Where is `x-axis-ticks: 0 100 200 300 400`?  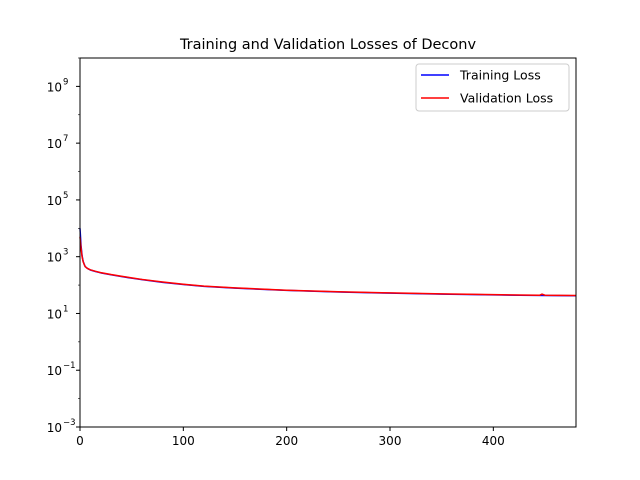 x-axis-ticks: 0 100 200 300 400 is located at coordinates (290, 437).